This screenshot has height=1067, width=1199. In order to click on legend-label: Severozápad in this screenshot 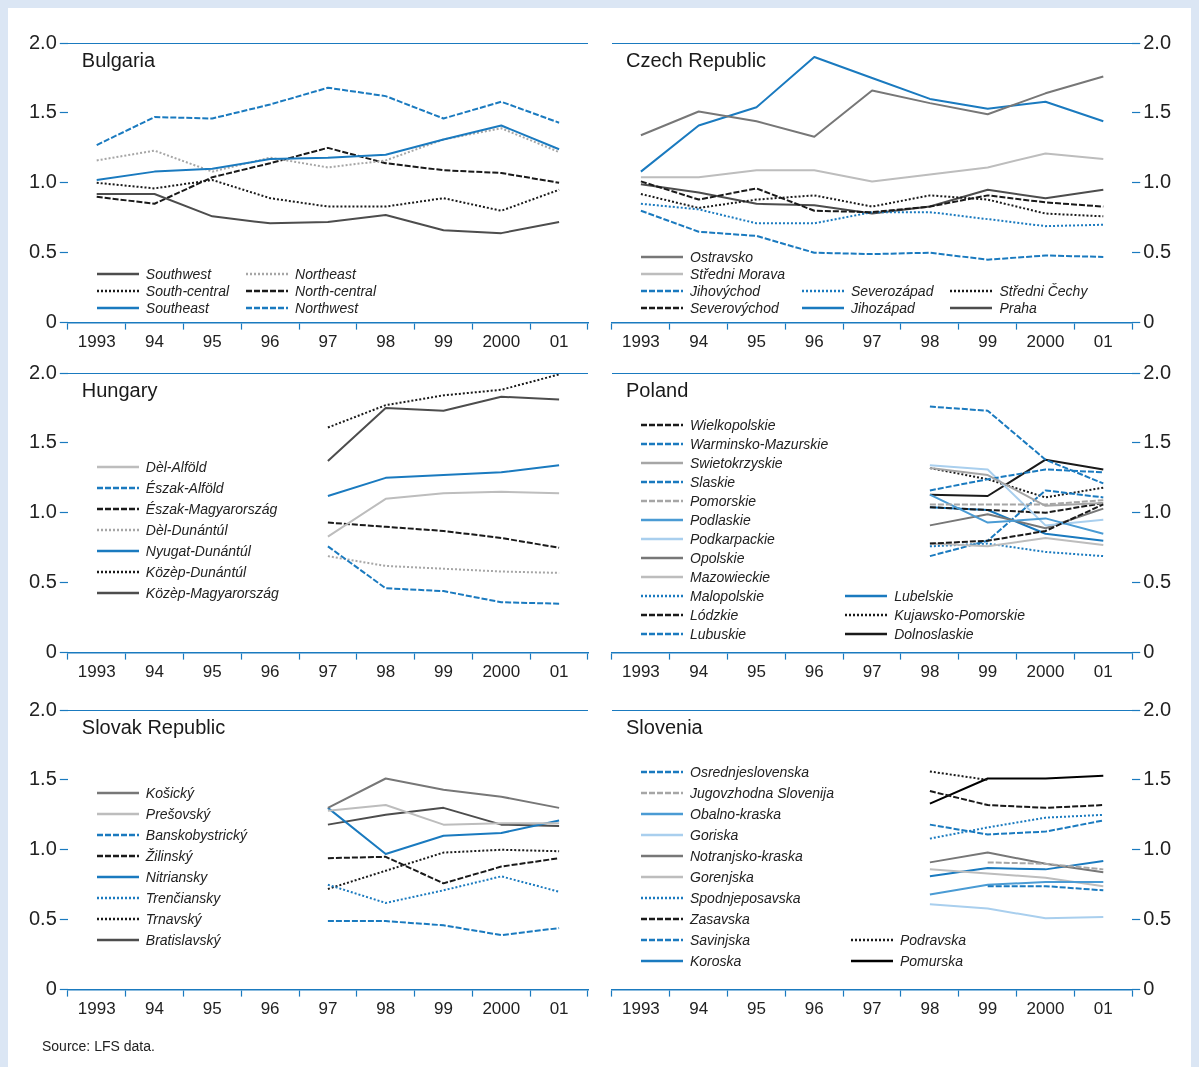, I will do `click(892, 291)`.